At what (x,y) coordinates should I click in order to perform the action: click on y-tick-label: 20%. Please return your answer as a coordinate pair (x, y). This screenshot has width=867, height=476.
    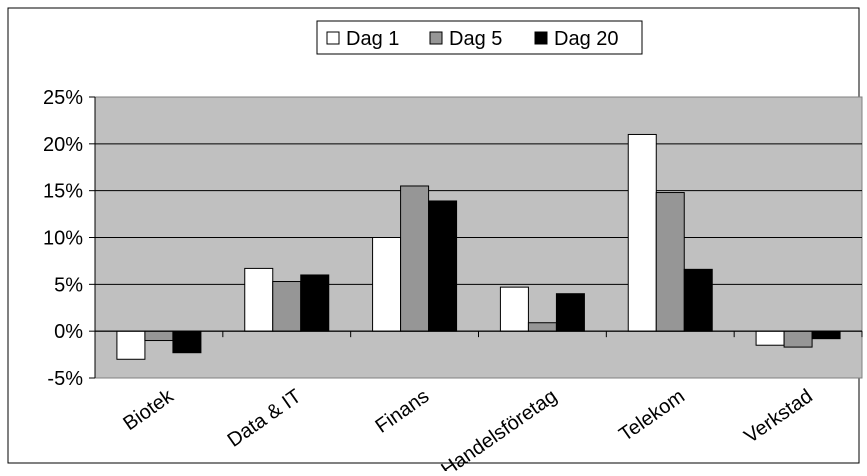
    Looking at the image, I should click on (63, 145).